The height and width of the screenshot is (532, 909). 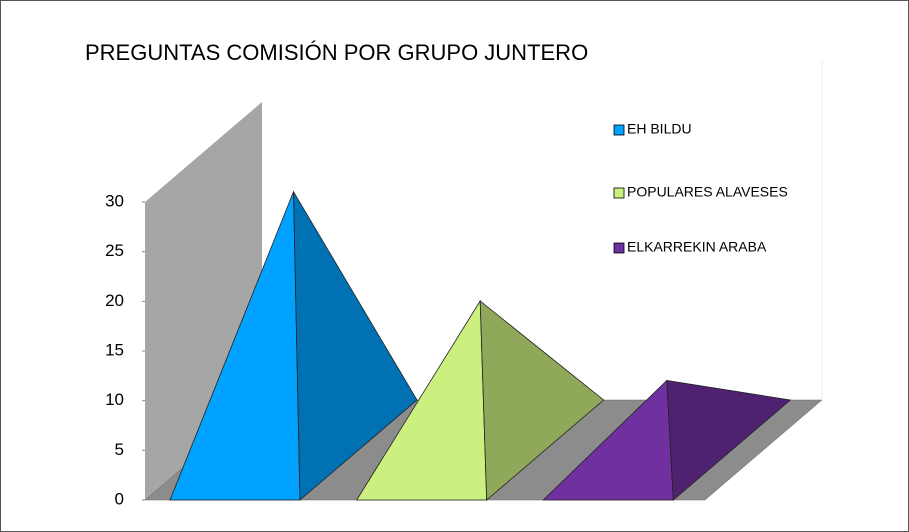 What do you see at coordinates (336, 52) in the screenshot?
I see `chart-title: PREGUNTAS COMISIÓN POR GRUPO JUNTERO` at bounding box center [336, 52].